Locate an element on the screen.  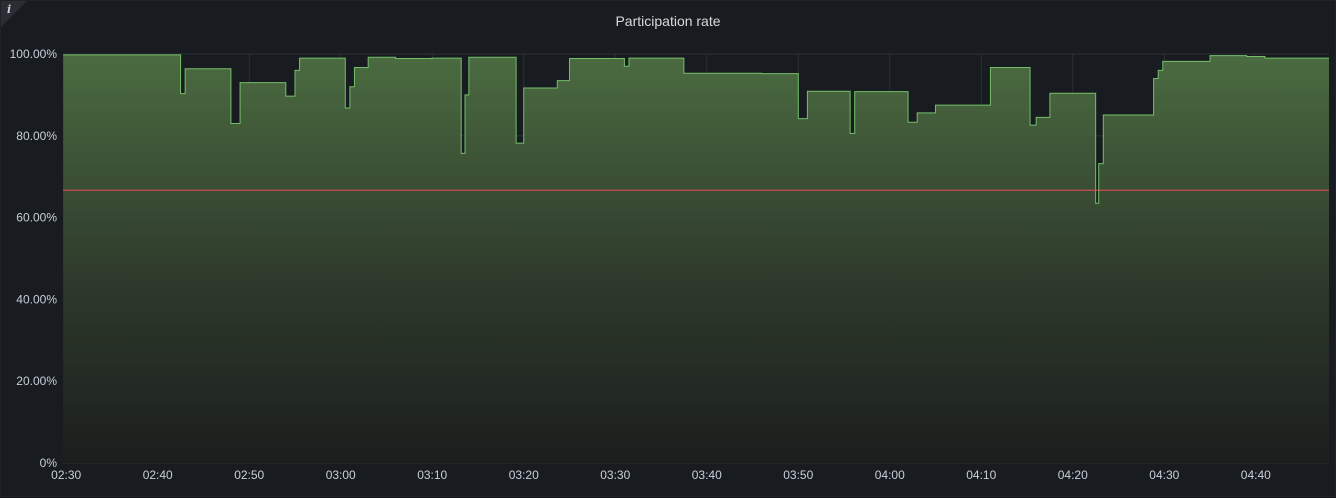
x-tick-label: 04:40 is located at coordinates (1256, 475).